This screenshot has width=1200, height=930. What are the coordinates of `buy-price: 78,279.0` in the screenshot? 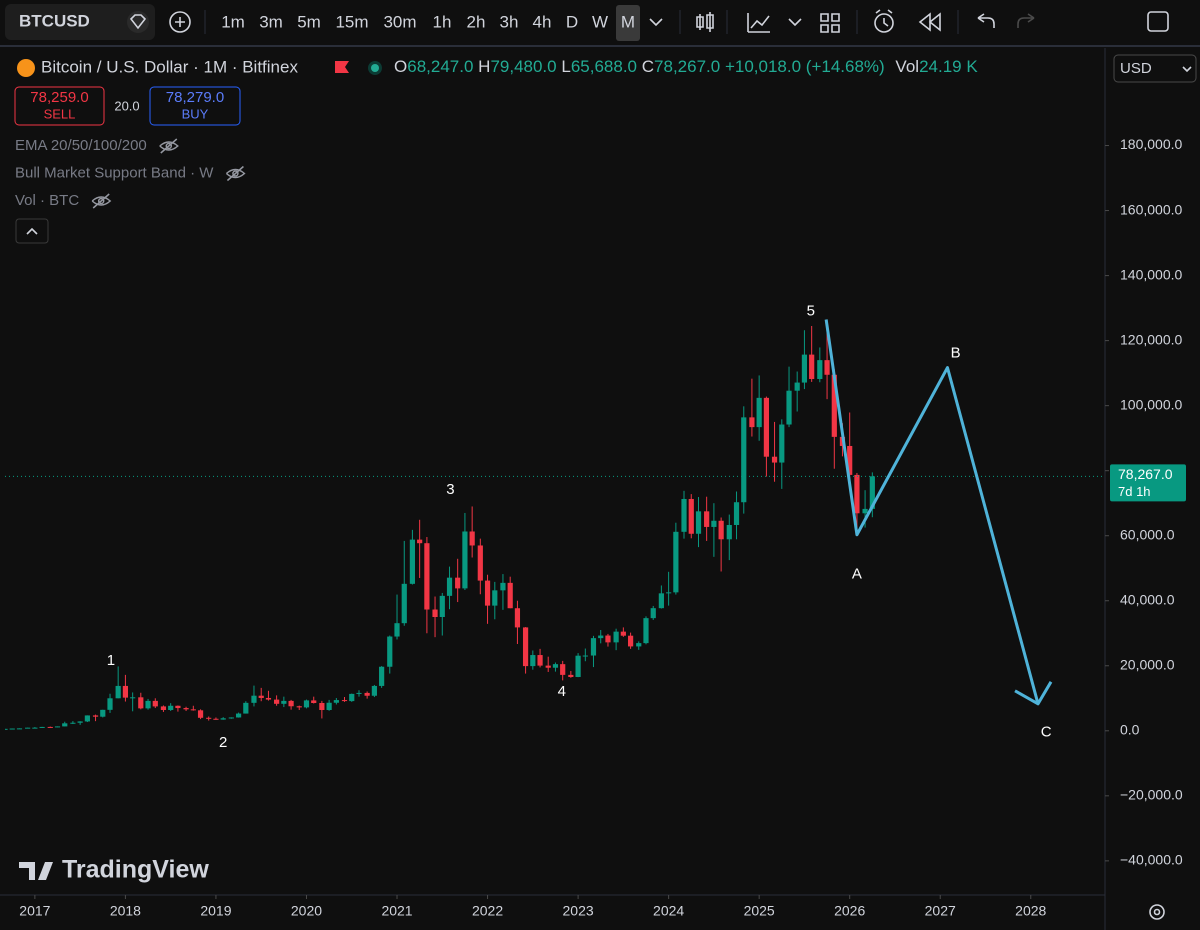 It's located at (195, 97).